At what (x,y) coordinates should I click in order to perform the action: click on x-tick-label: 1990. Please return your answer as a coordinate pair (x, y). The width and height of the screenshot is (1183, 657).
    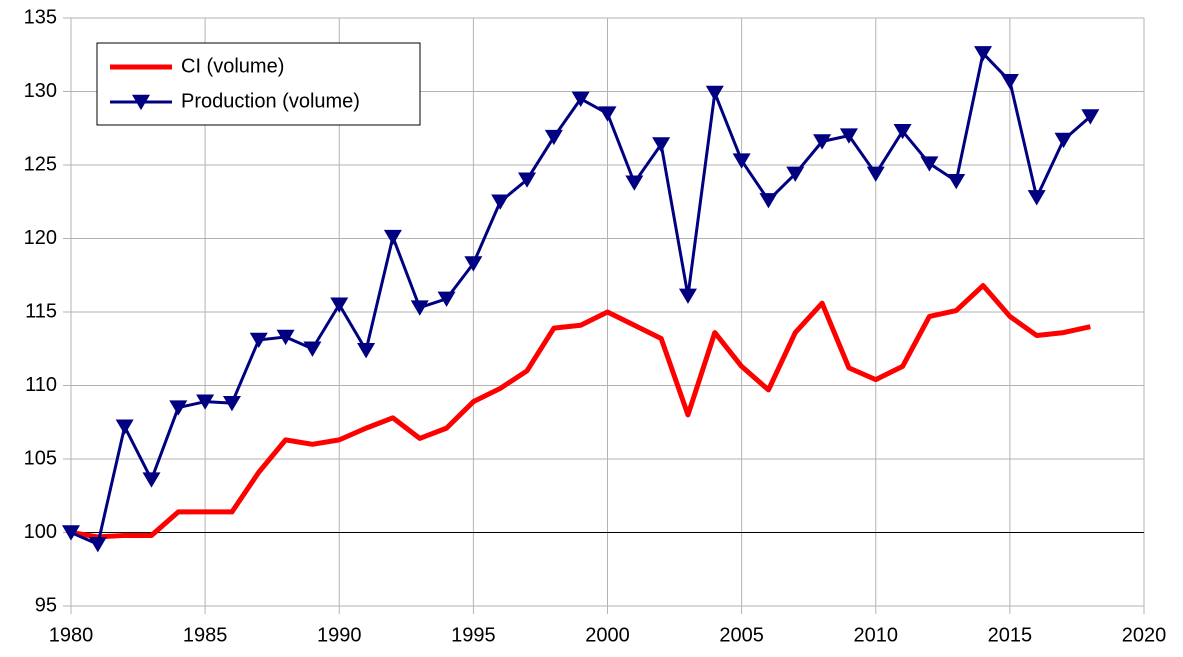
    Looking at the image, I should click on (339, 635).